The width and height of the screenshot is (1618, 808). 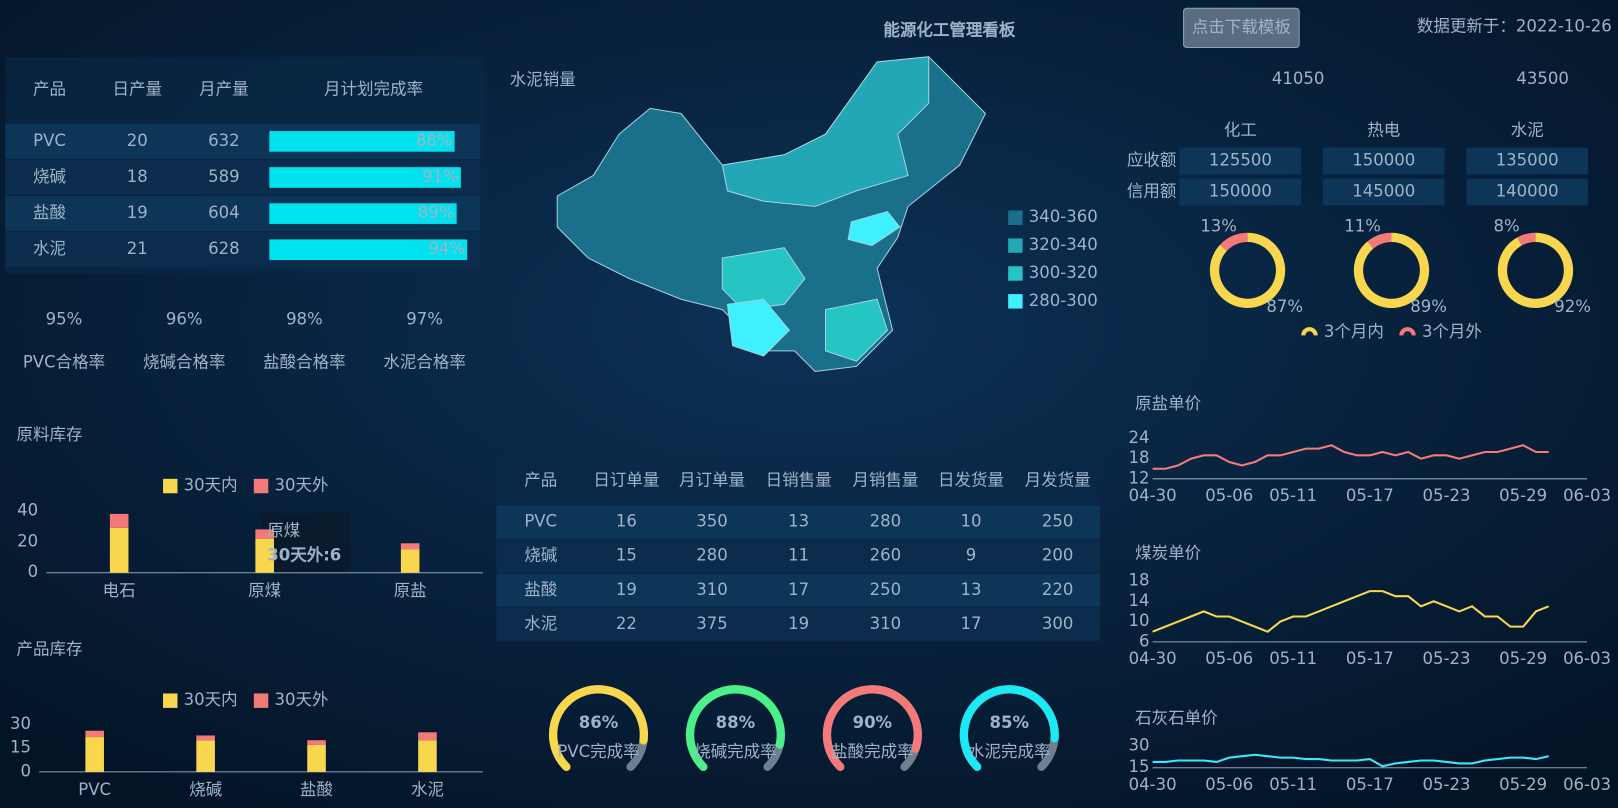 I want to click on table-cell: 21, so click(x=137, y=248).